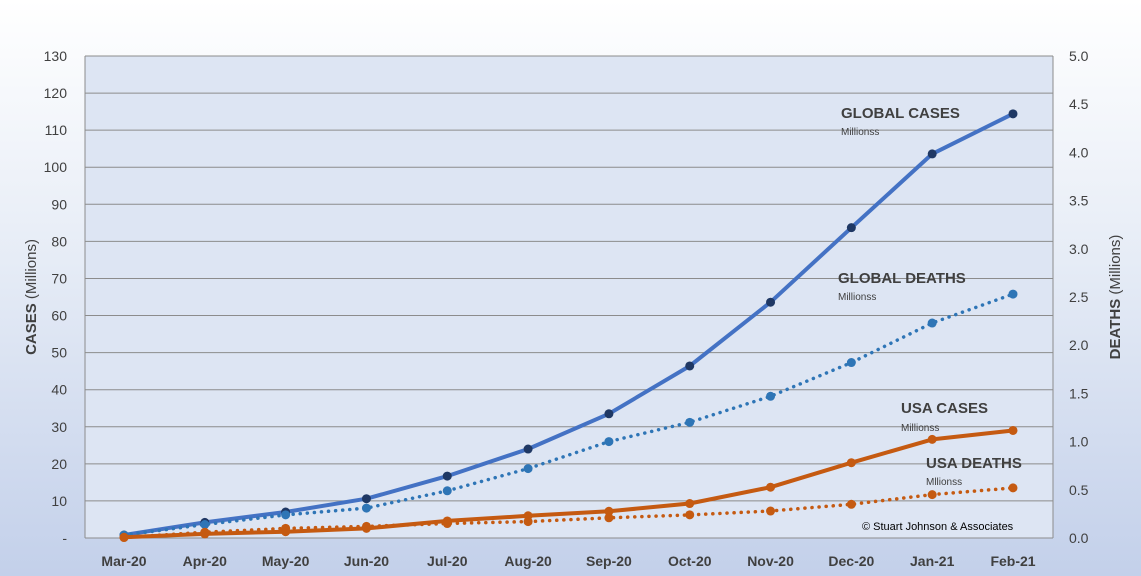 This screenshot has width=1141, height=576. Describe the element at coordinates (64, 538) in the screenshot. I see `left-tick-label: -` at that location.